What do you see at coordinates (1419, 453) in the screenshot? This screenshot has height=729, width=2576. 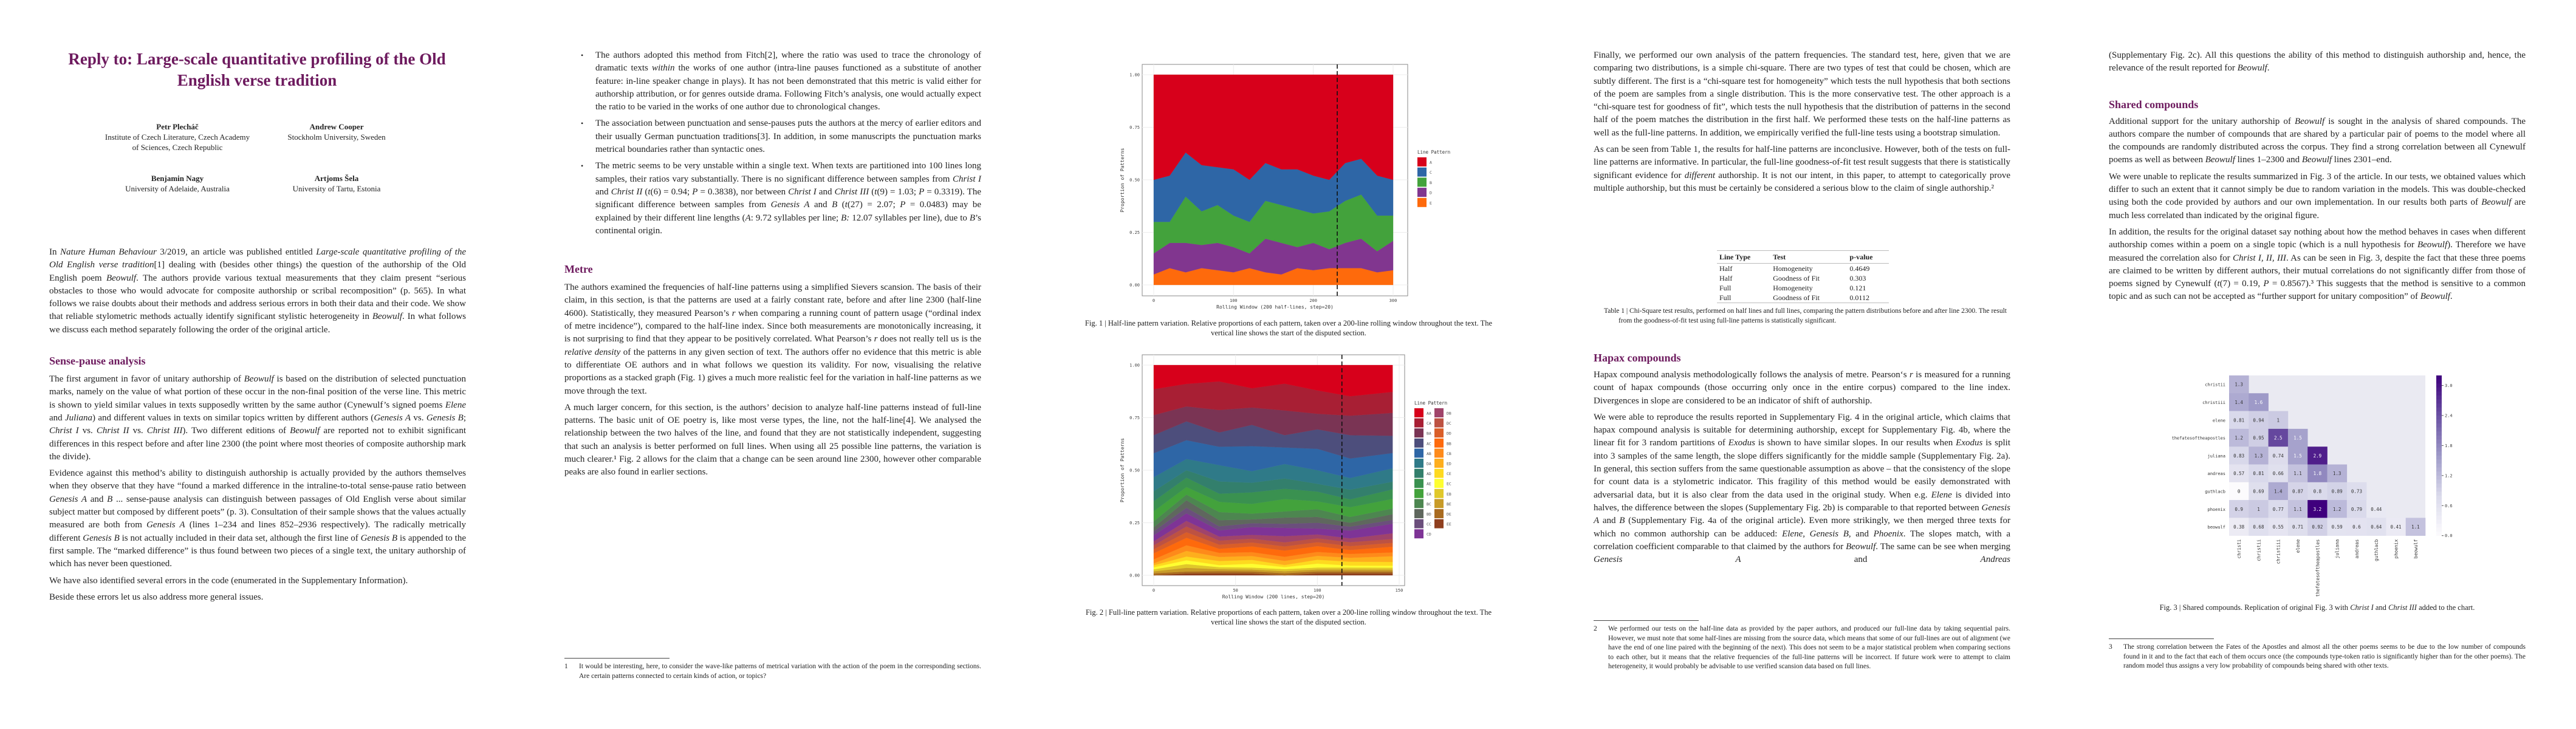 I see `legend-swatch-AB` at bounding box center [1419, 453].